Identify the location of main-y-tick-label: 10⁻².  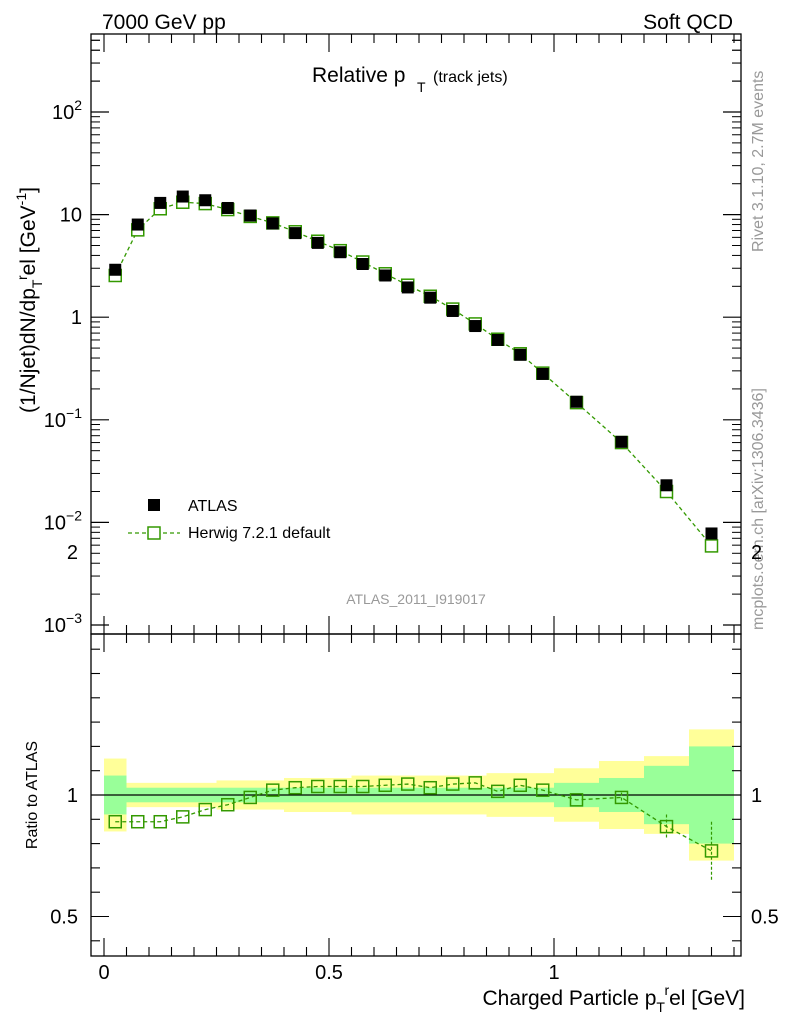
(63, 520).